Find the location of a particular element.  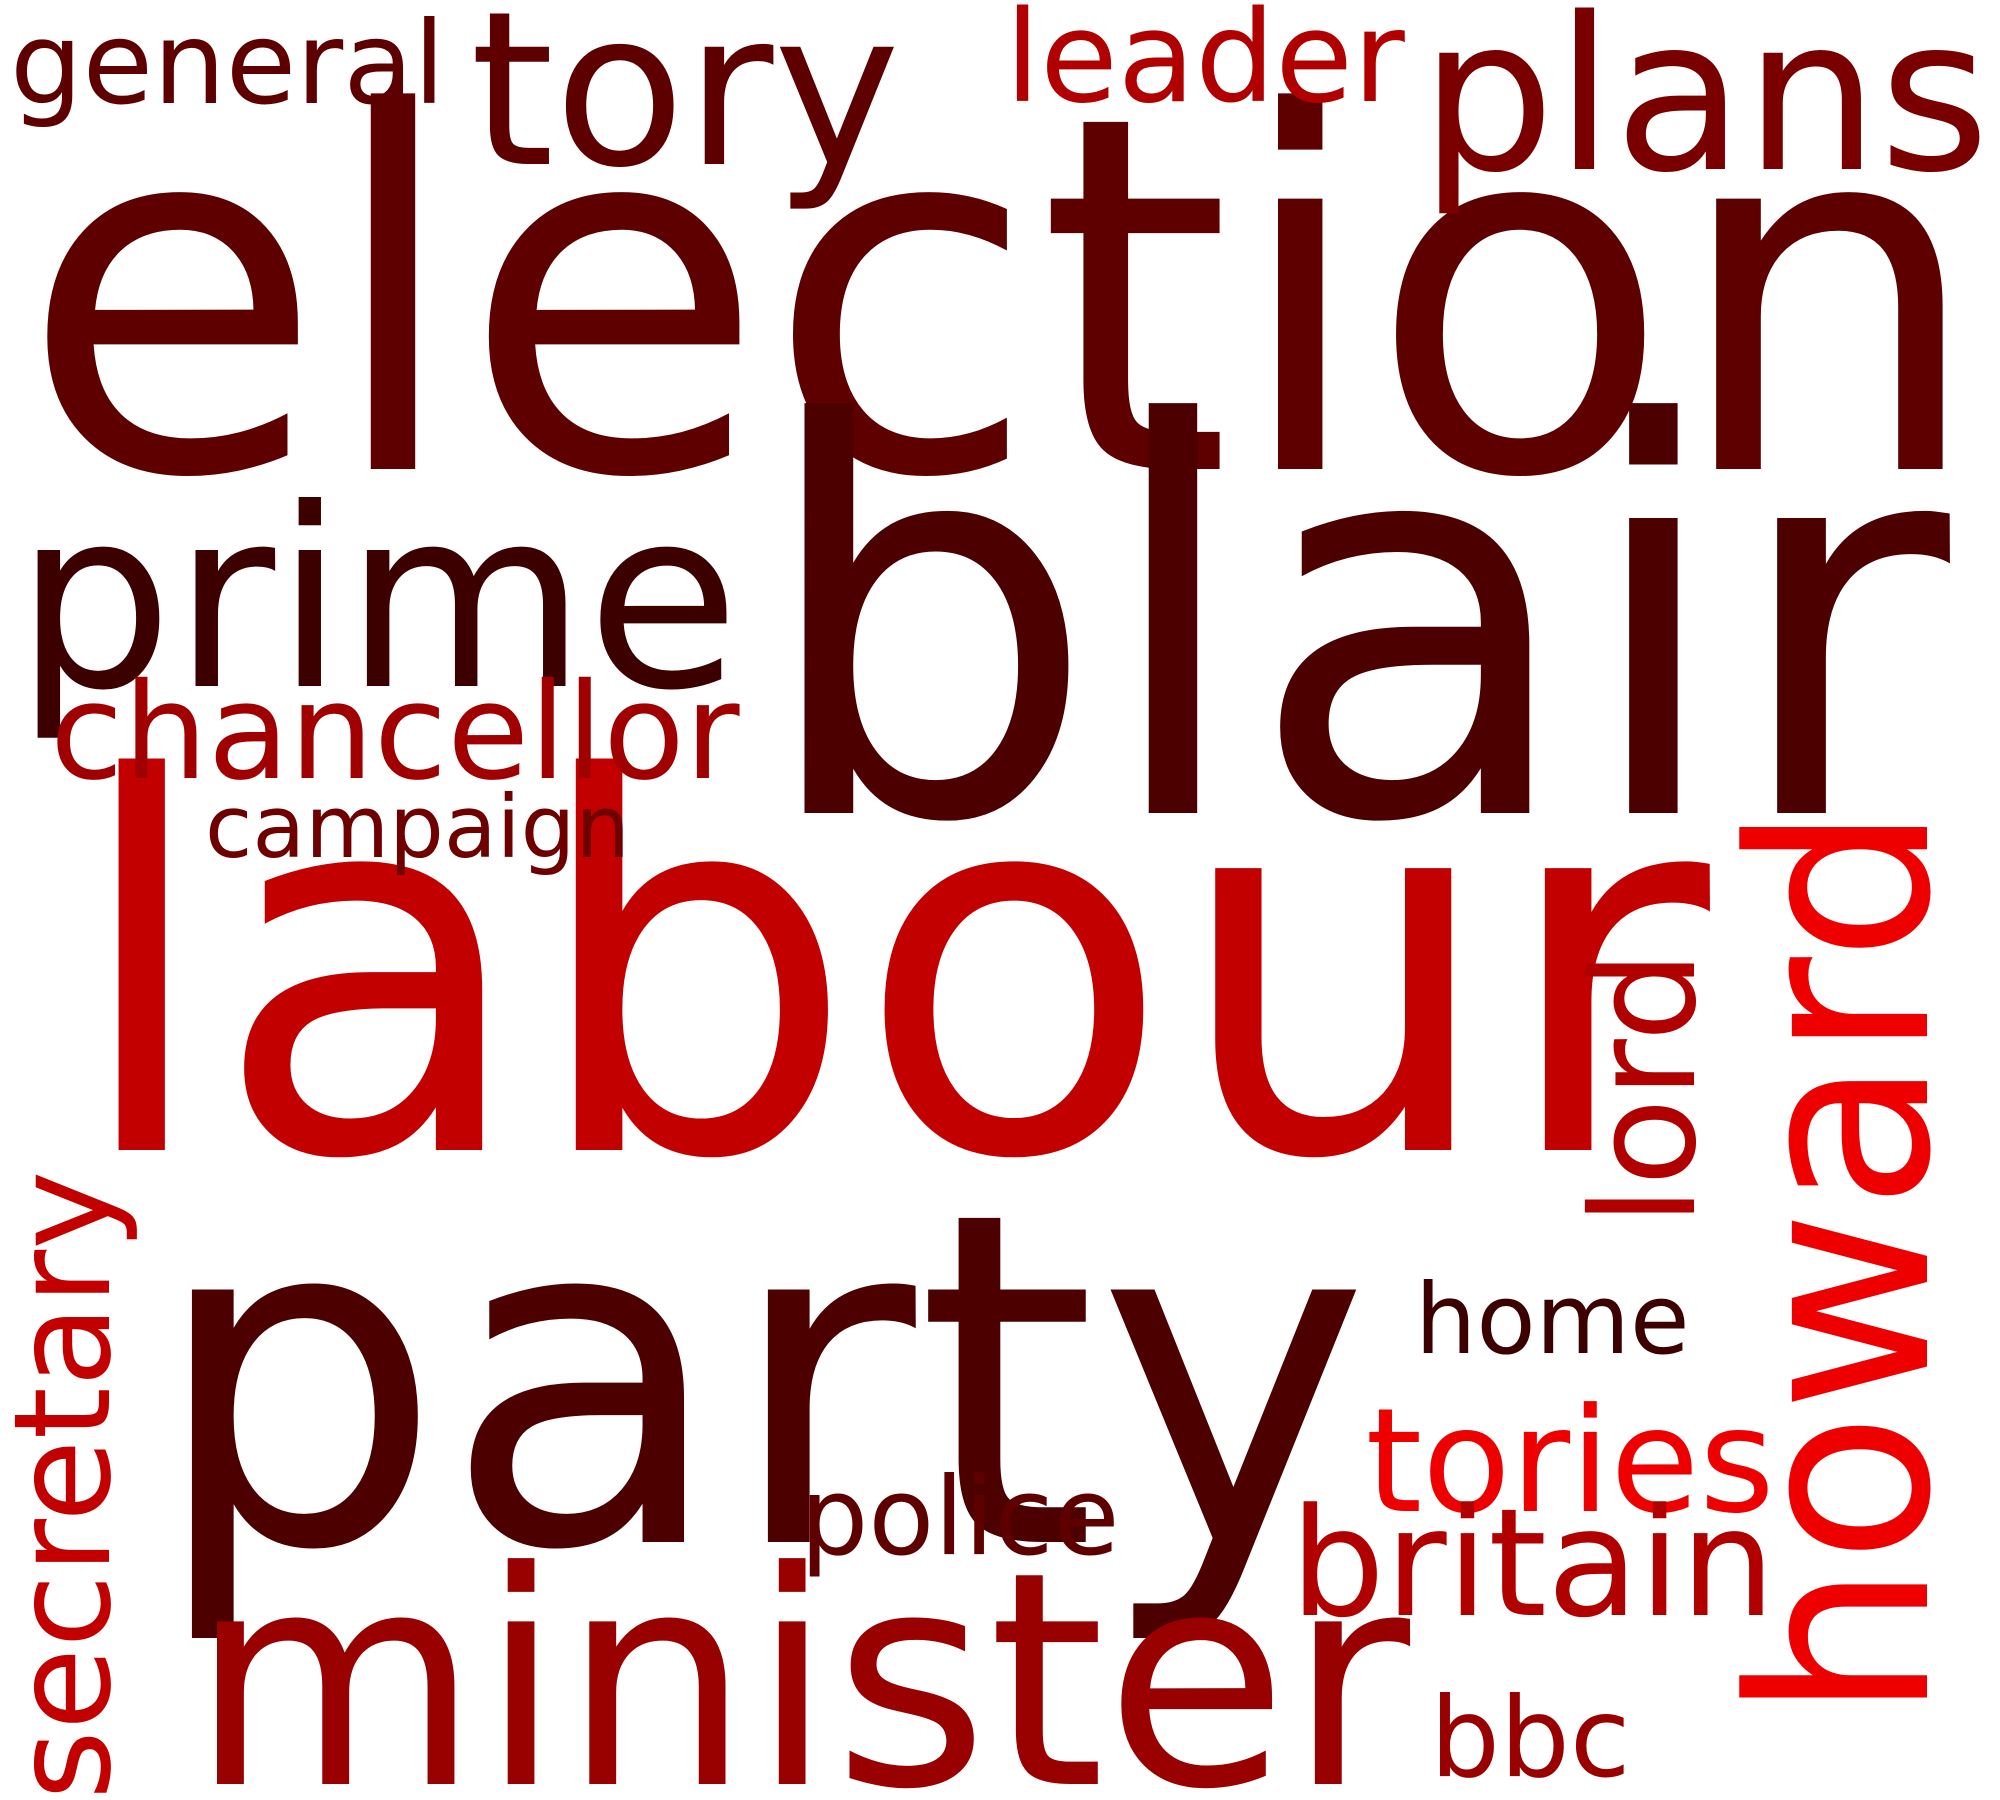

word-leader: leader is located at coordinates (1205, 65).